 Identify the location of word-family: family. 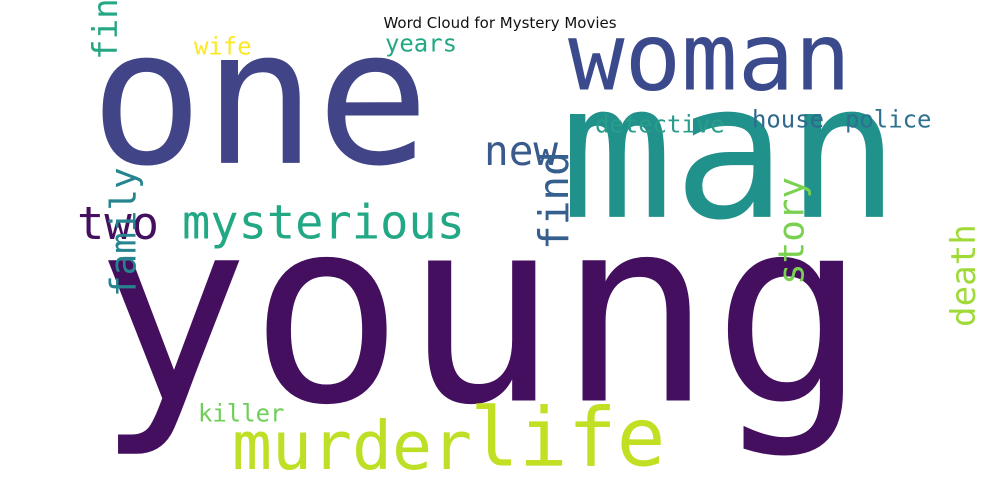
(123, 232).